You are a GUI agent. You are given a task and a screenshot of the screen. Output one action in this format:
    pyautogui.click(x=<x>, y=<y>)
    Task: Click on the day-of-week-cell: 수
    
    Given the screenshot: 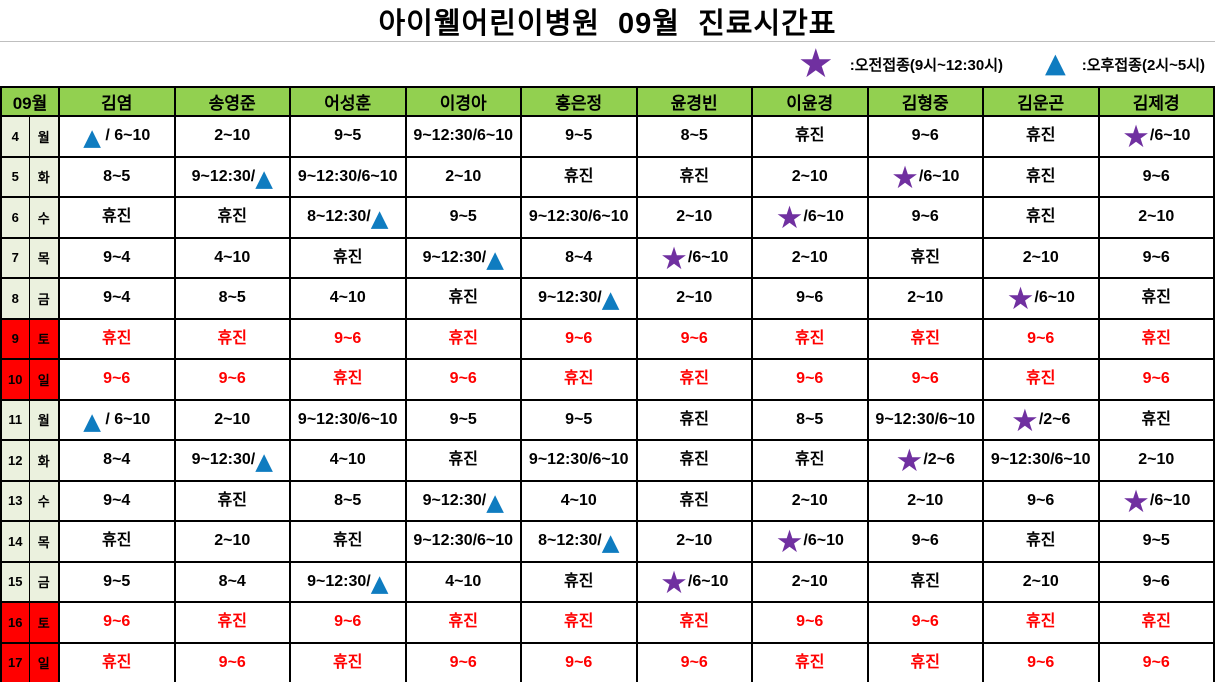 What is the action you would take?
    pyautogui.click(x=44, y=217)
    